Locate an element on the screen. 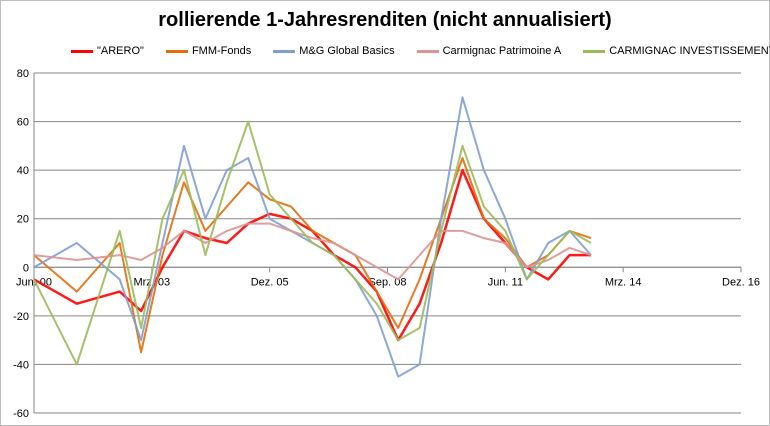 The image size is (770, 426). y-tick-label: 0 is located at coordinates (26, 268).